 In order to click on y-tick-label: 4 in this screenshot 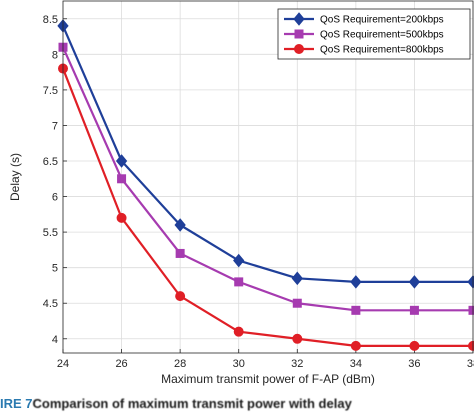, I will do `click(55, 340)`.